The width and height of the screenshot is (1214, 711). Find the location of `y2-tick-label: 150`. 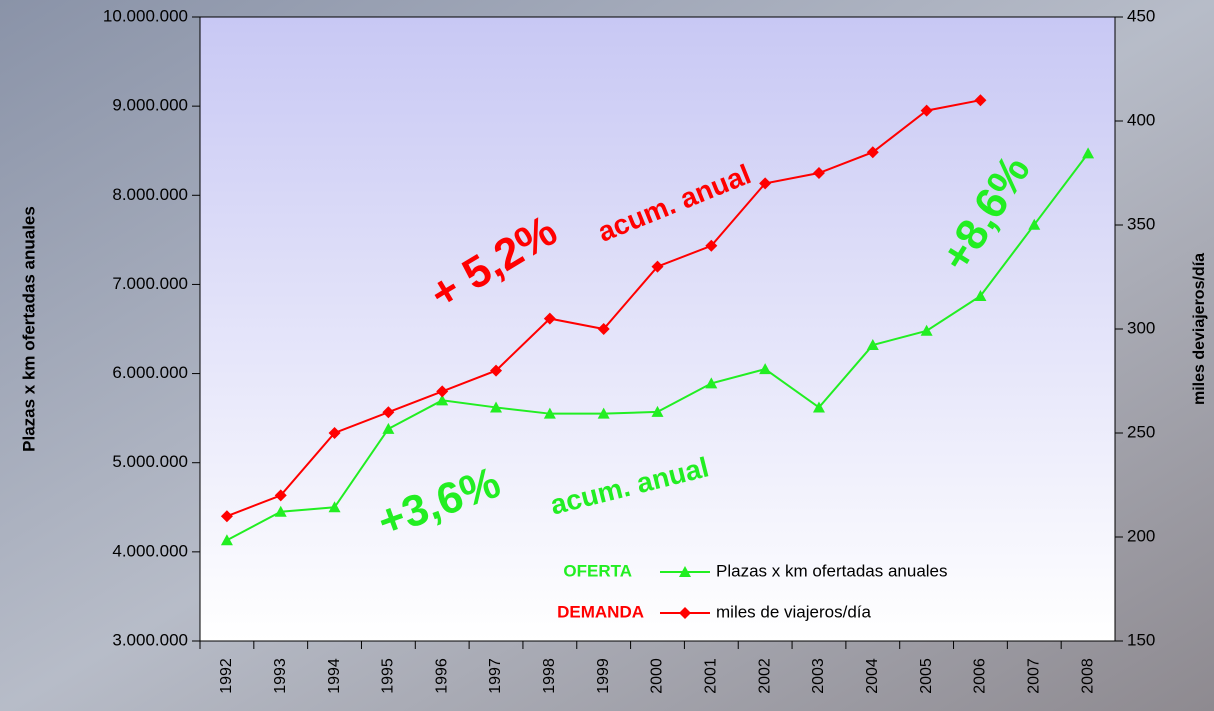

y2-tick-label: 150 is located at coordinates (1141, 639).